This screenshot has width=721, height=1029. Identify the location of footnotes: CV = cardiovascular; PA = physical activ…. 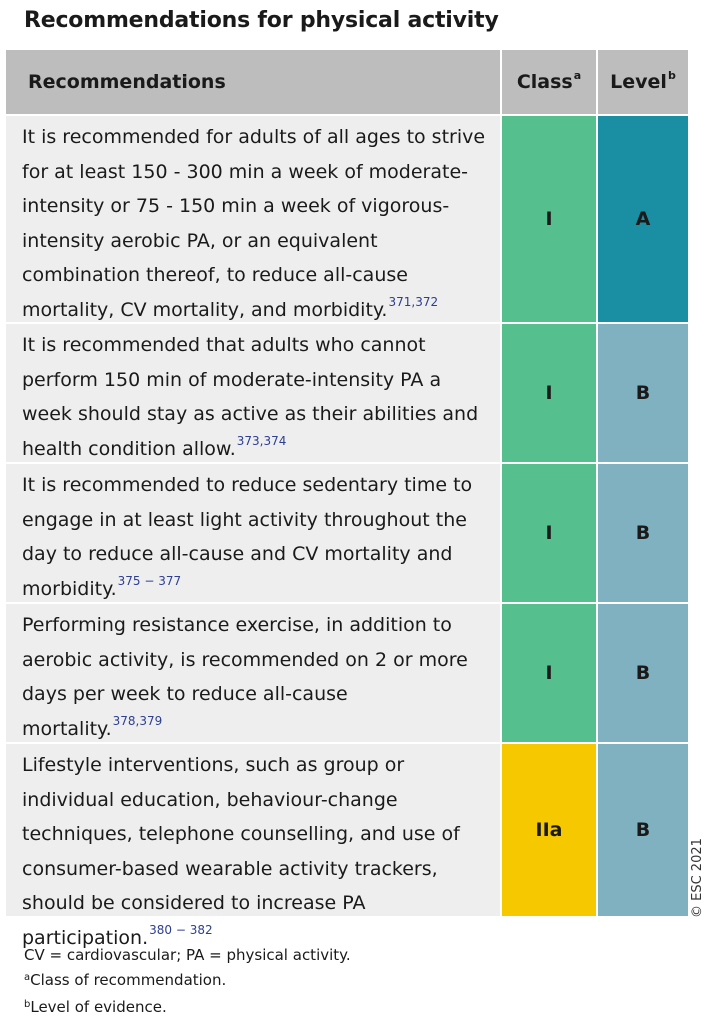
(187, 982).